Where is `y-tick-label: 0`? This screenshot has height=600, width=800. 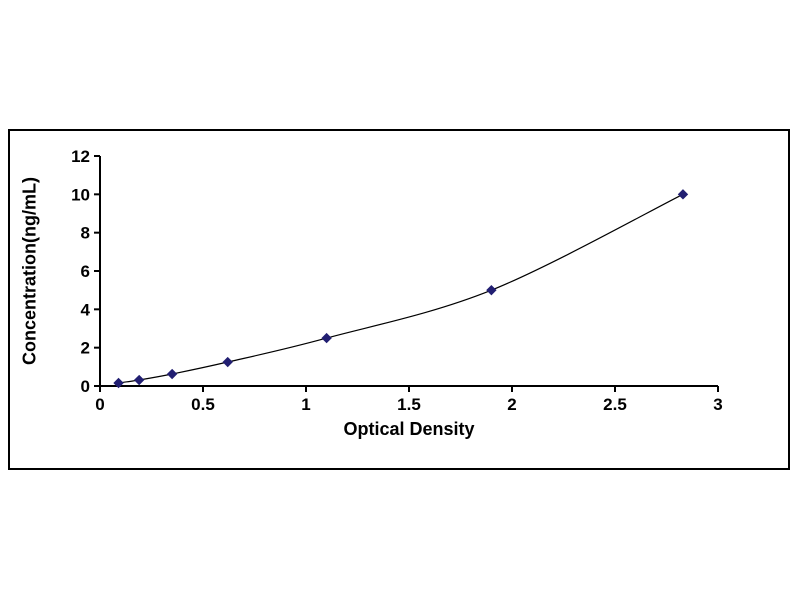 y-tick-label: 0 is located at coordinates (85, 386).